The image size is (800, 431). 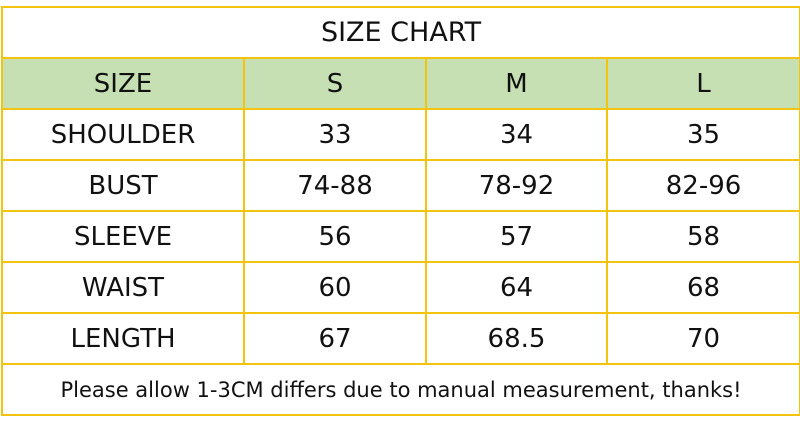 I want to click on data-row: SLEEVE 56 57 58, so click(x=400, y=236).